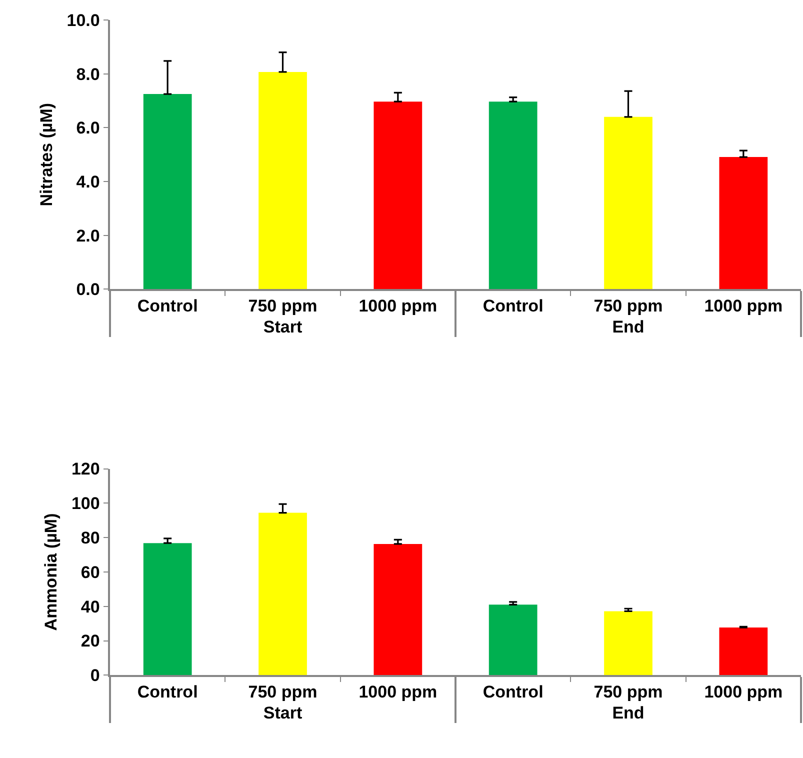 Image resolution: width=803 pixels, height=758 pixels. What do you see at coordinates (90, 641) in the screenshot?
I see `y-tick-label: 20` at bounding box center [90, 641].